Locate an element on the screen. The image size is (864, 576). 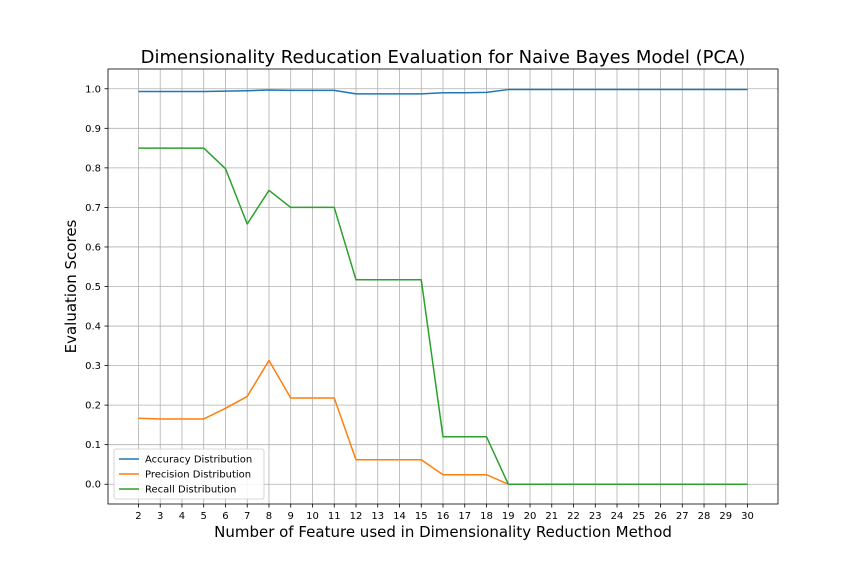
x-tick-label: 10 is located at coordinates (312, 516).